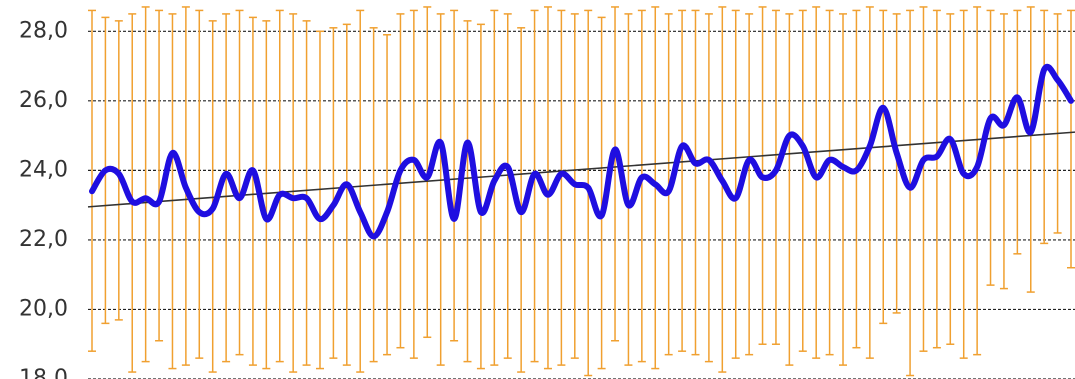  I want to click on y-tick-label: 24,0, so click(43, 169).